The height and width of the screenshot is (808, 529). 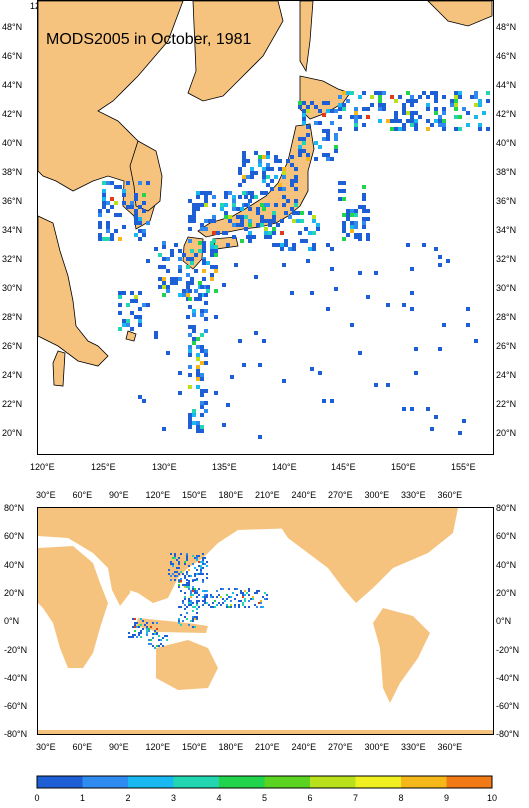 I want to click on tick-label: 270°E, so click(x=340, y=495).